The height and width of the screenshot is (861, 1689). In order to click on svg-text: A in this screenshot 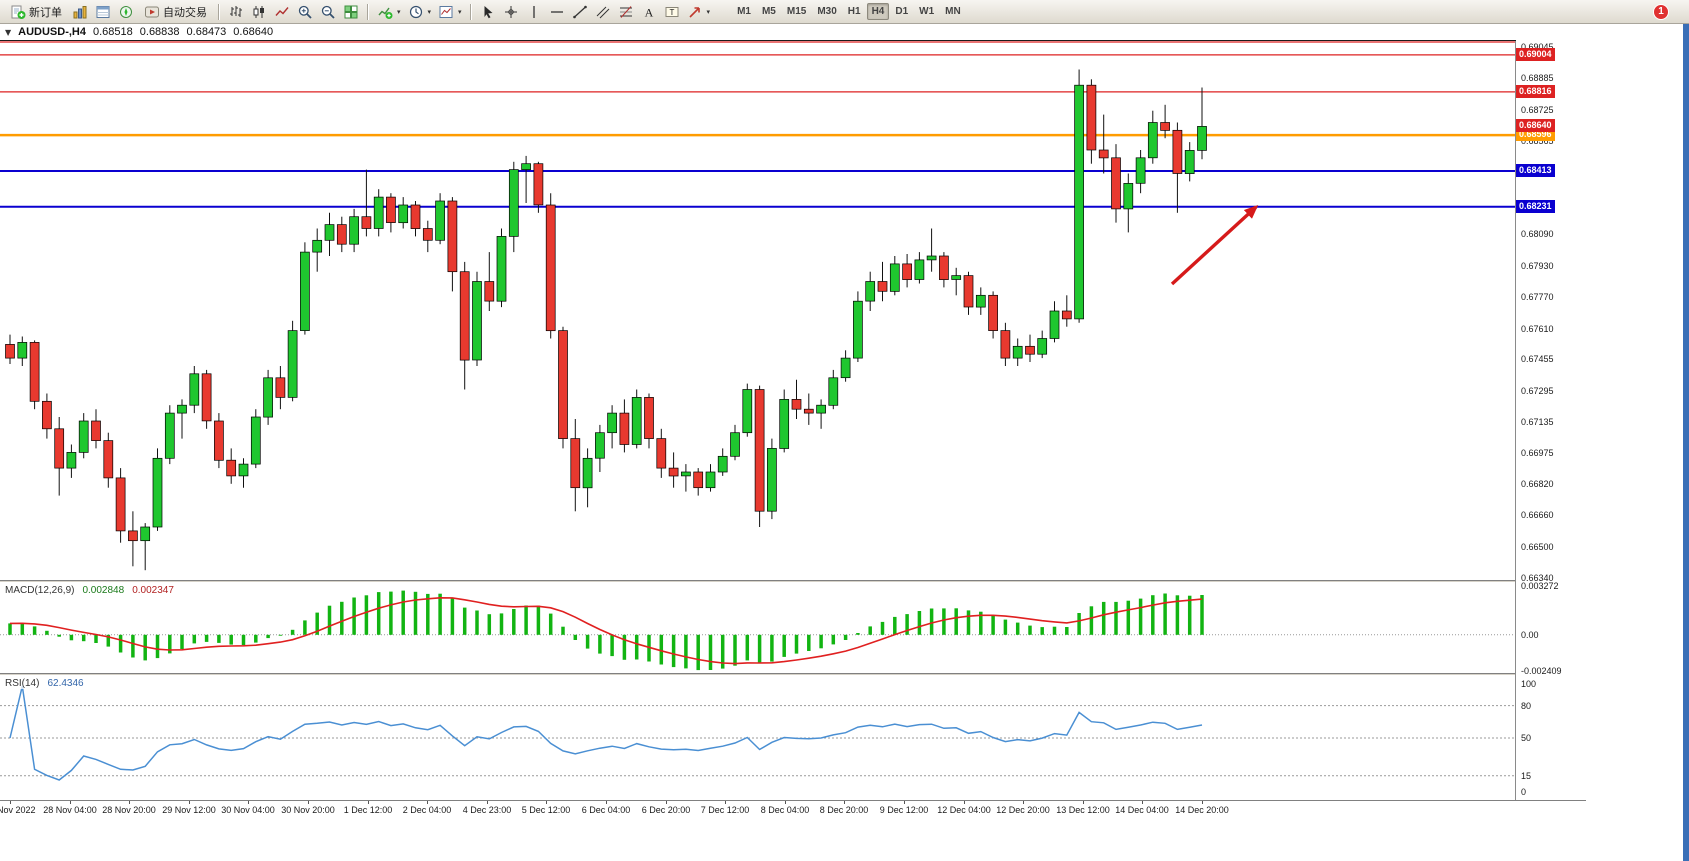, I will do `click(648, 12)`.